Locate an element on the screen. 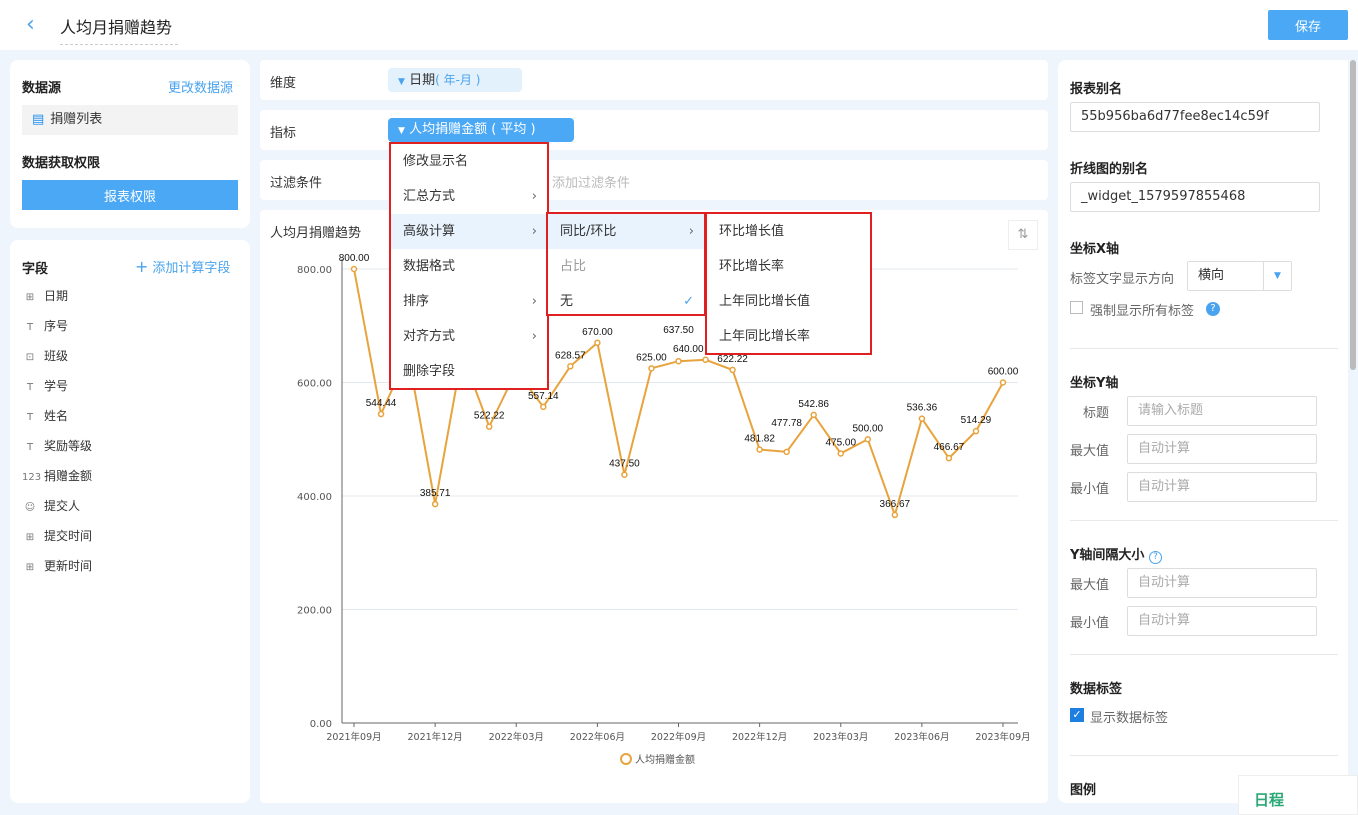  x-tick-label: 2022年06月 is located at coordinates (597, 737).